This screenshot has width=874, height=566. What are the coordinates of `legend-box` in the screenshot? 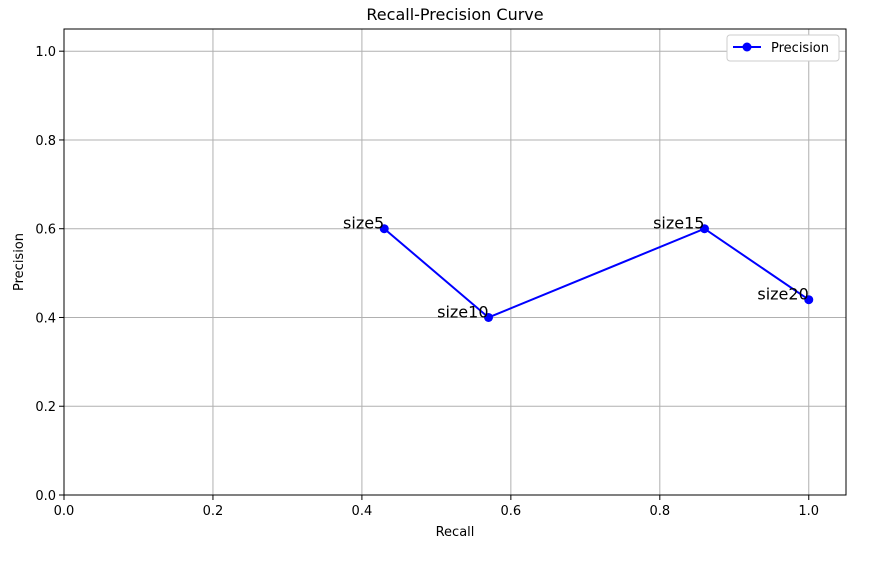 It's located at (783, 48).